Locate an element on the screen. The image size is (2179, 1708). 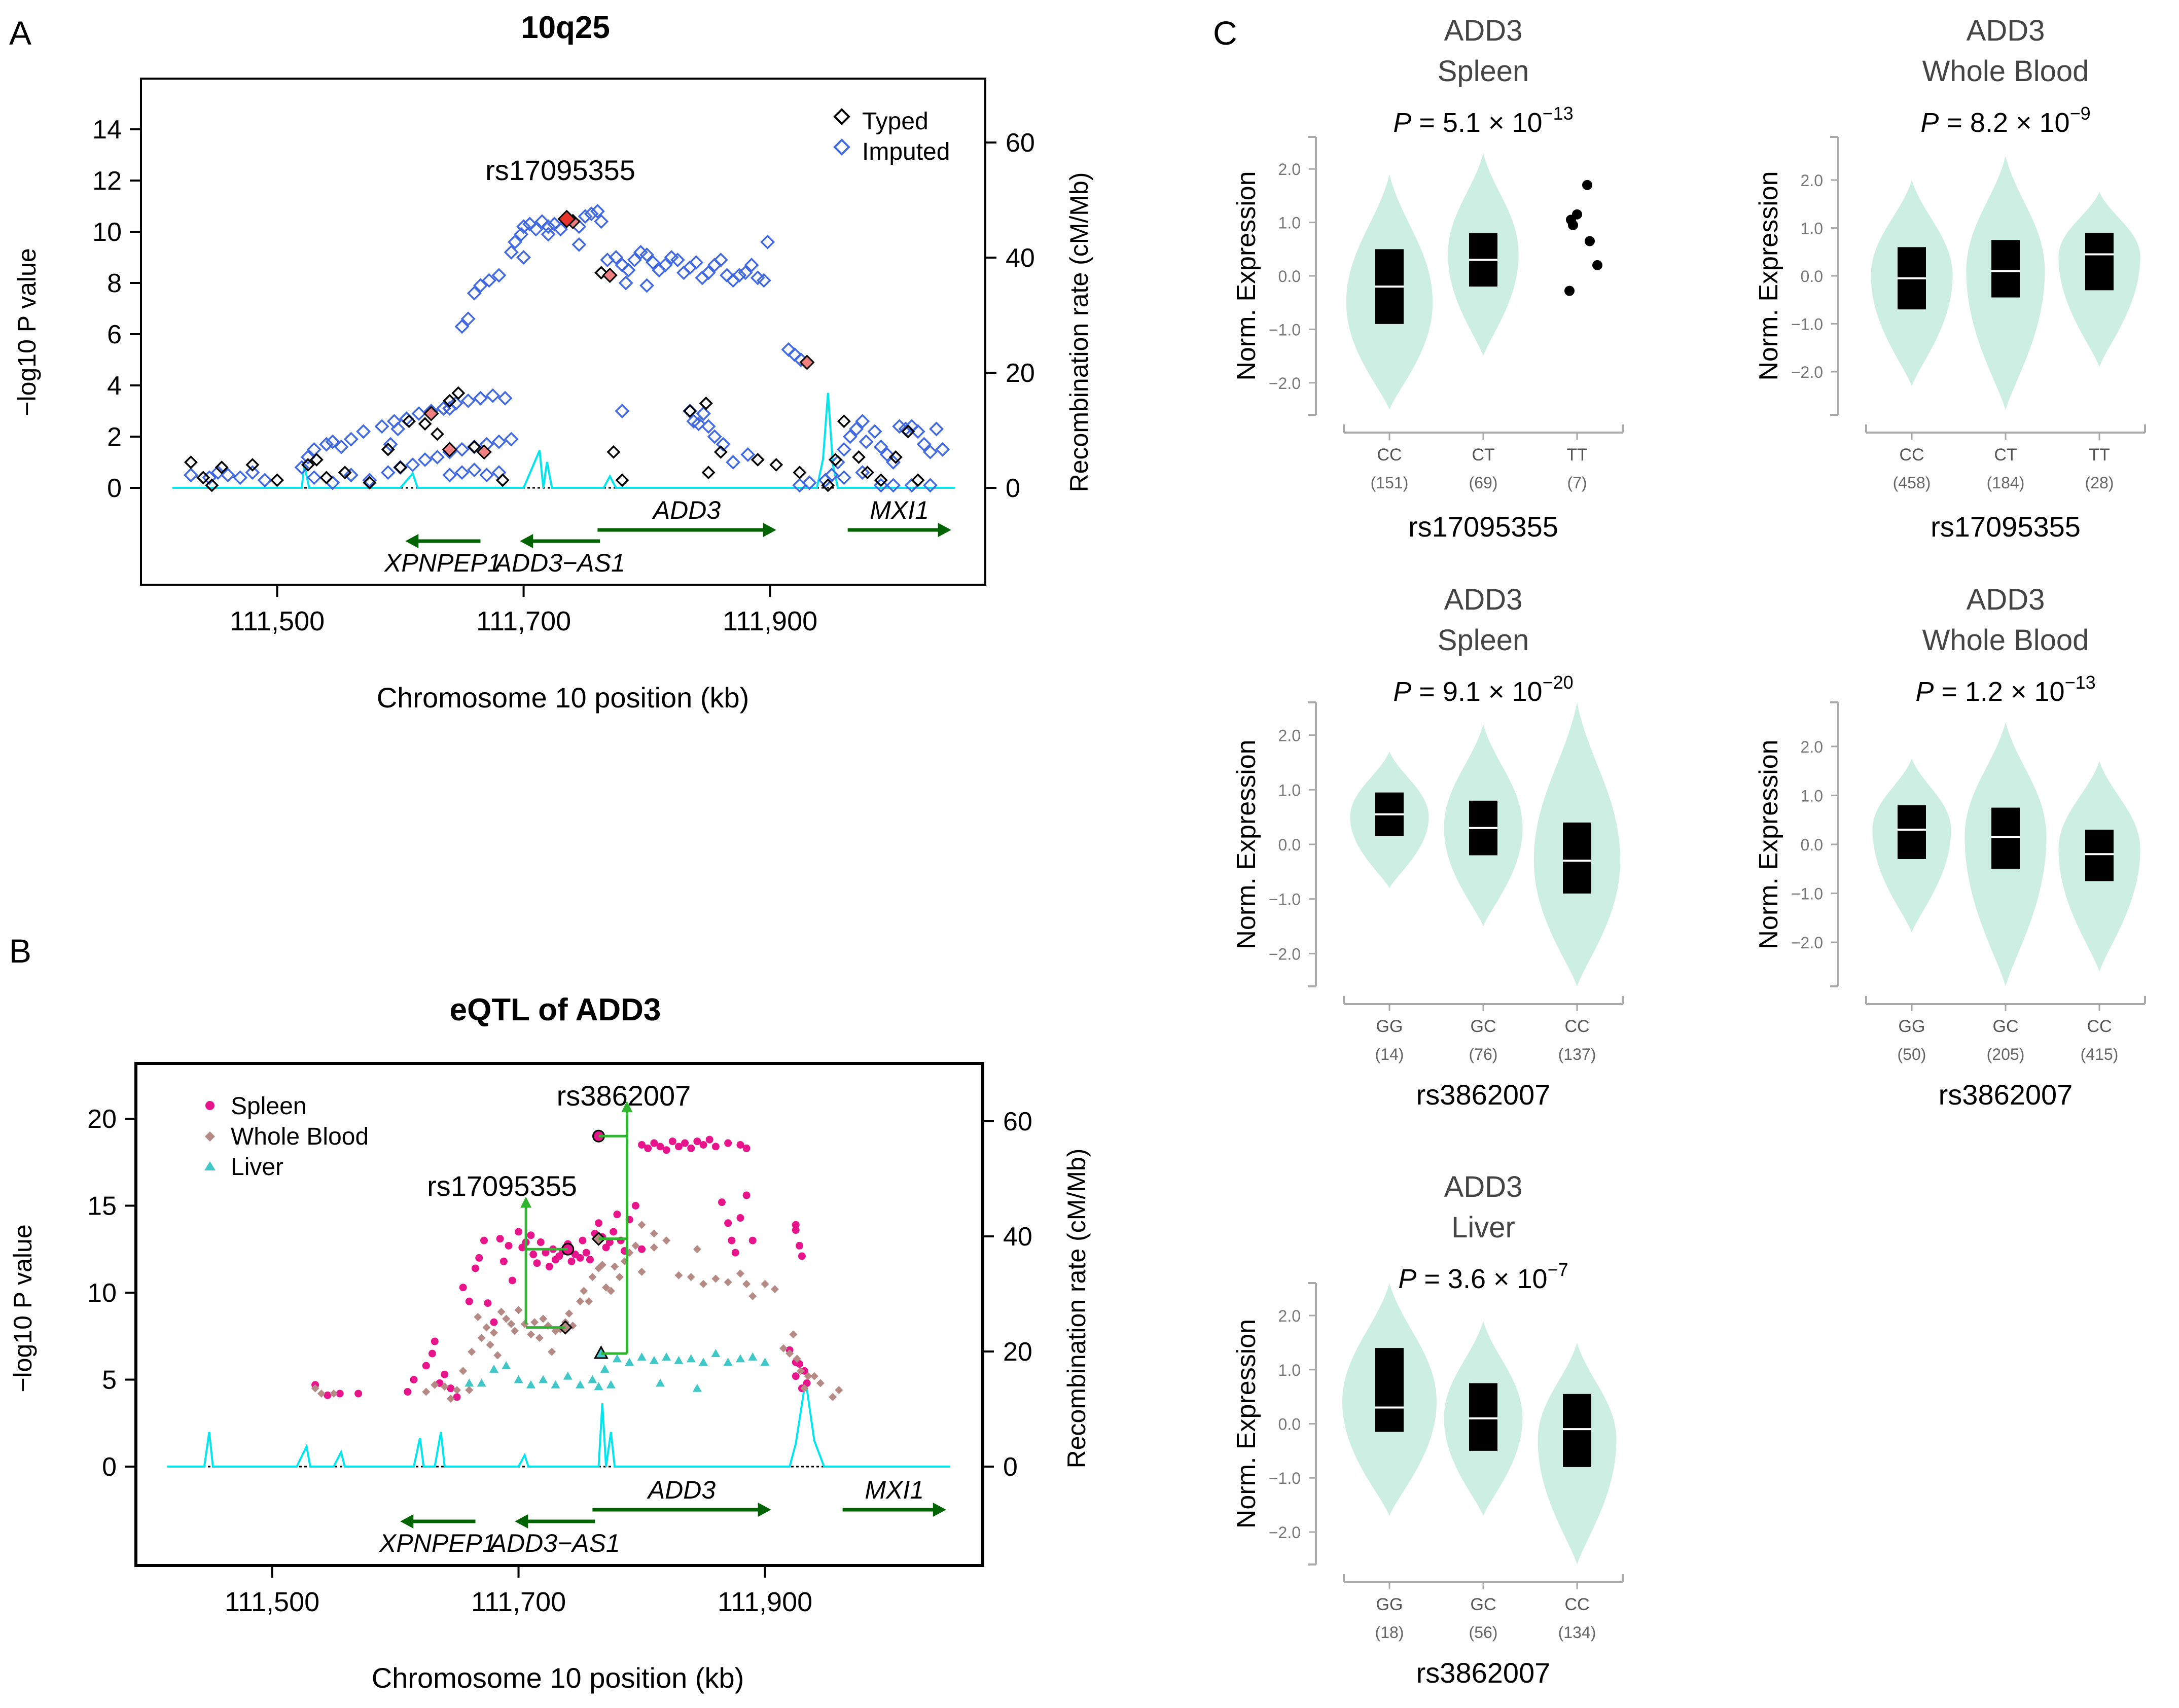
panel-b-letter: B is located at coordinates (20, 951).